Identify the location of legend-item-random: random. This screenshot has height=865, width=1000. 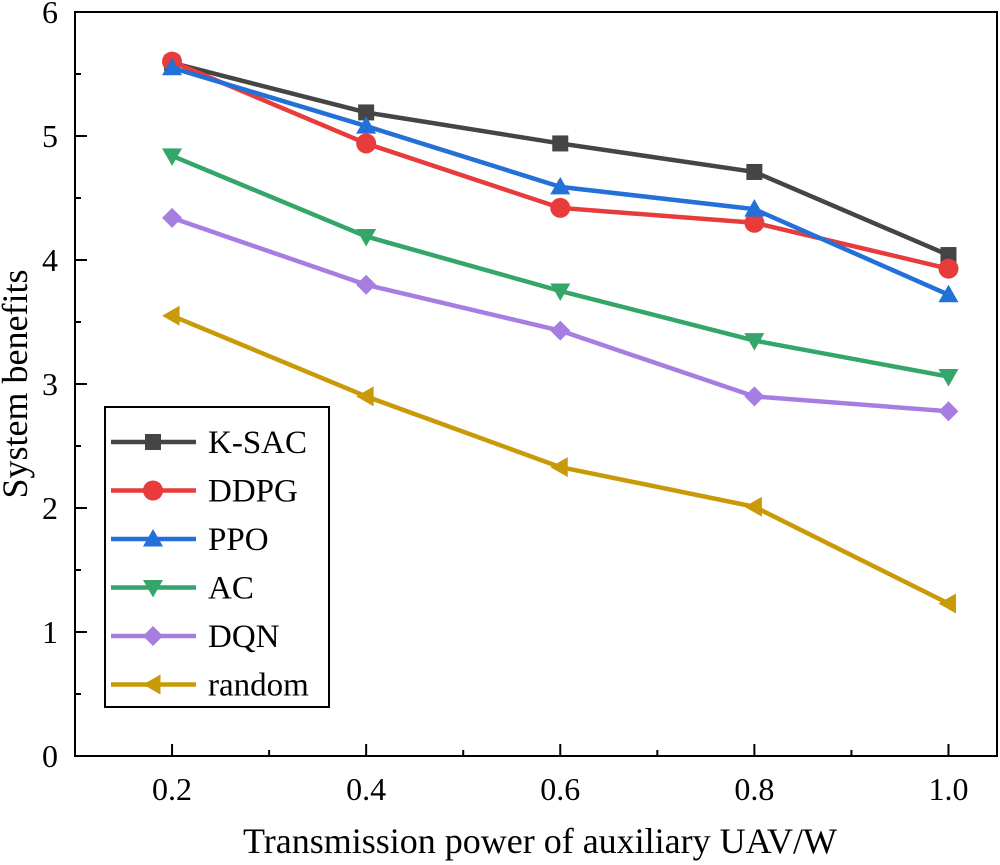
(210, 686).